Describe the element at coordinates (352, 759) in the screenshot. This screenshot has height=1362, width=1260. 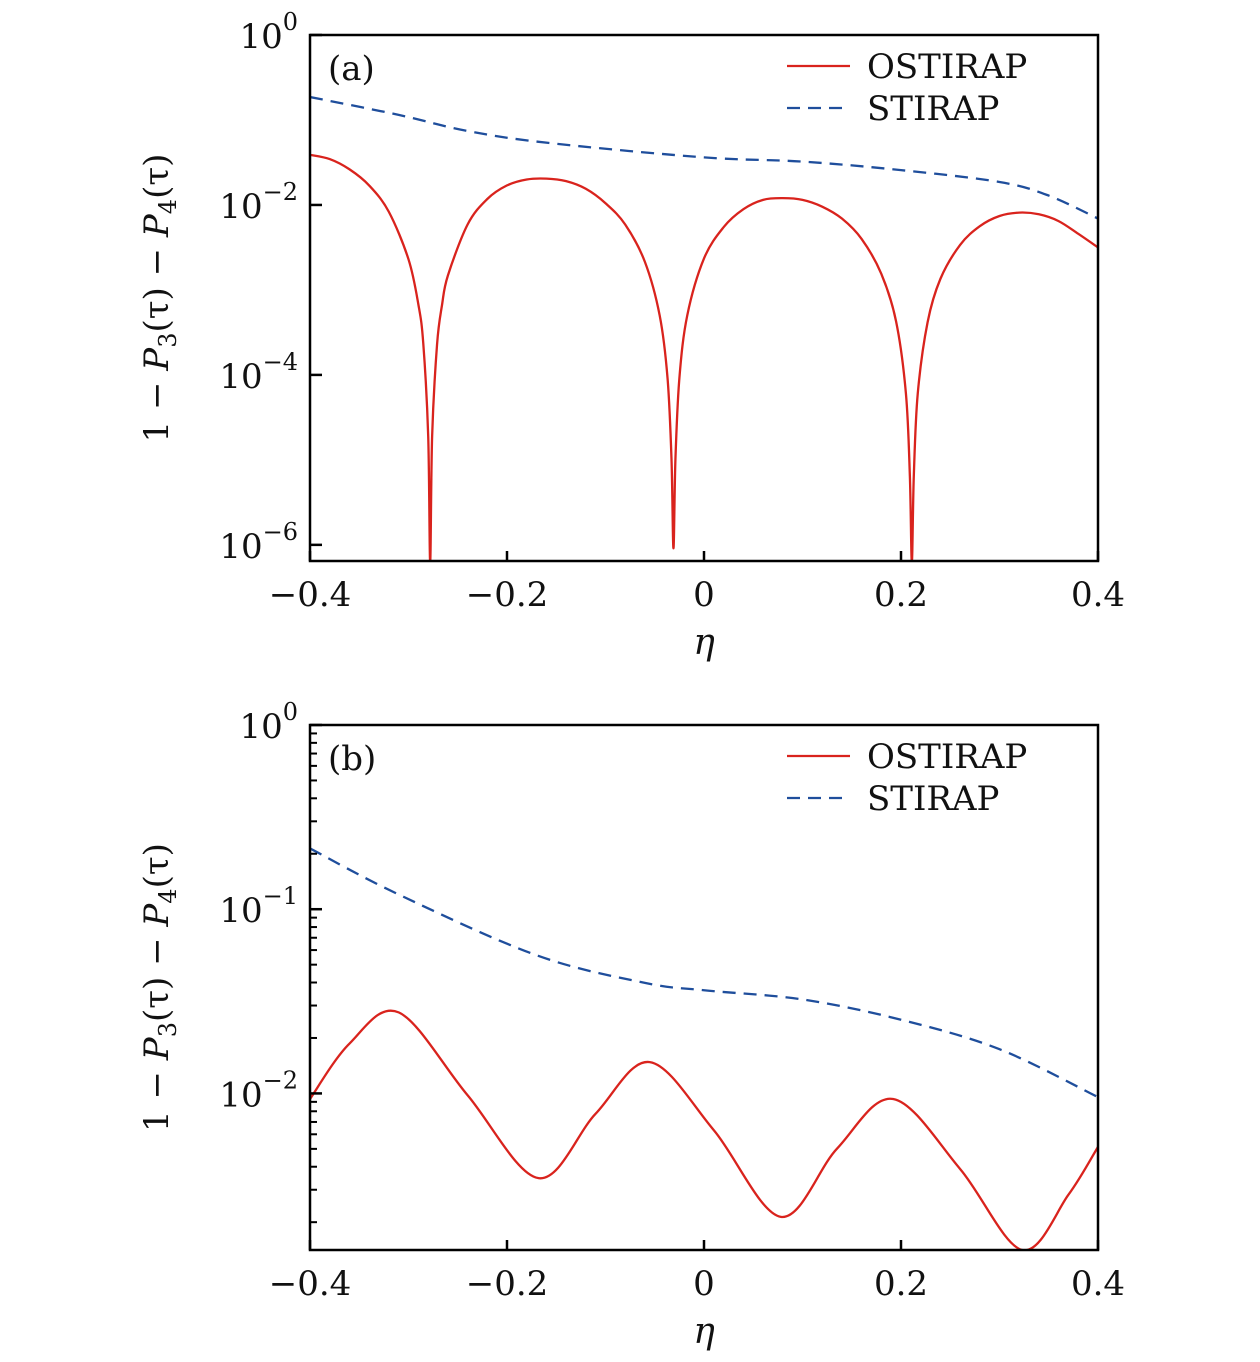
I see `panel-label: (b)` at that location.